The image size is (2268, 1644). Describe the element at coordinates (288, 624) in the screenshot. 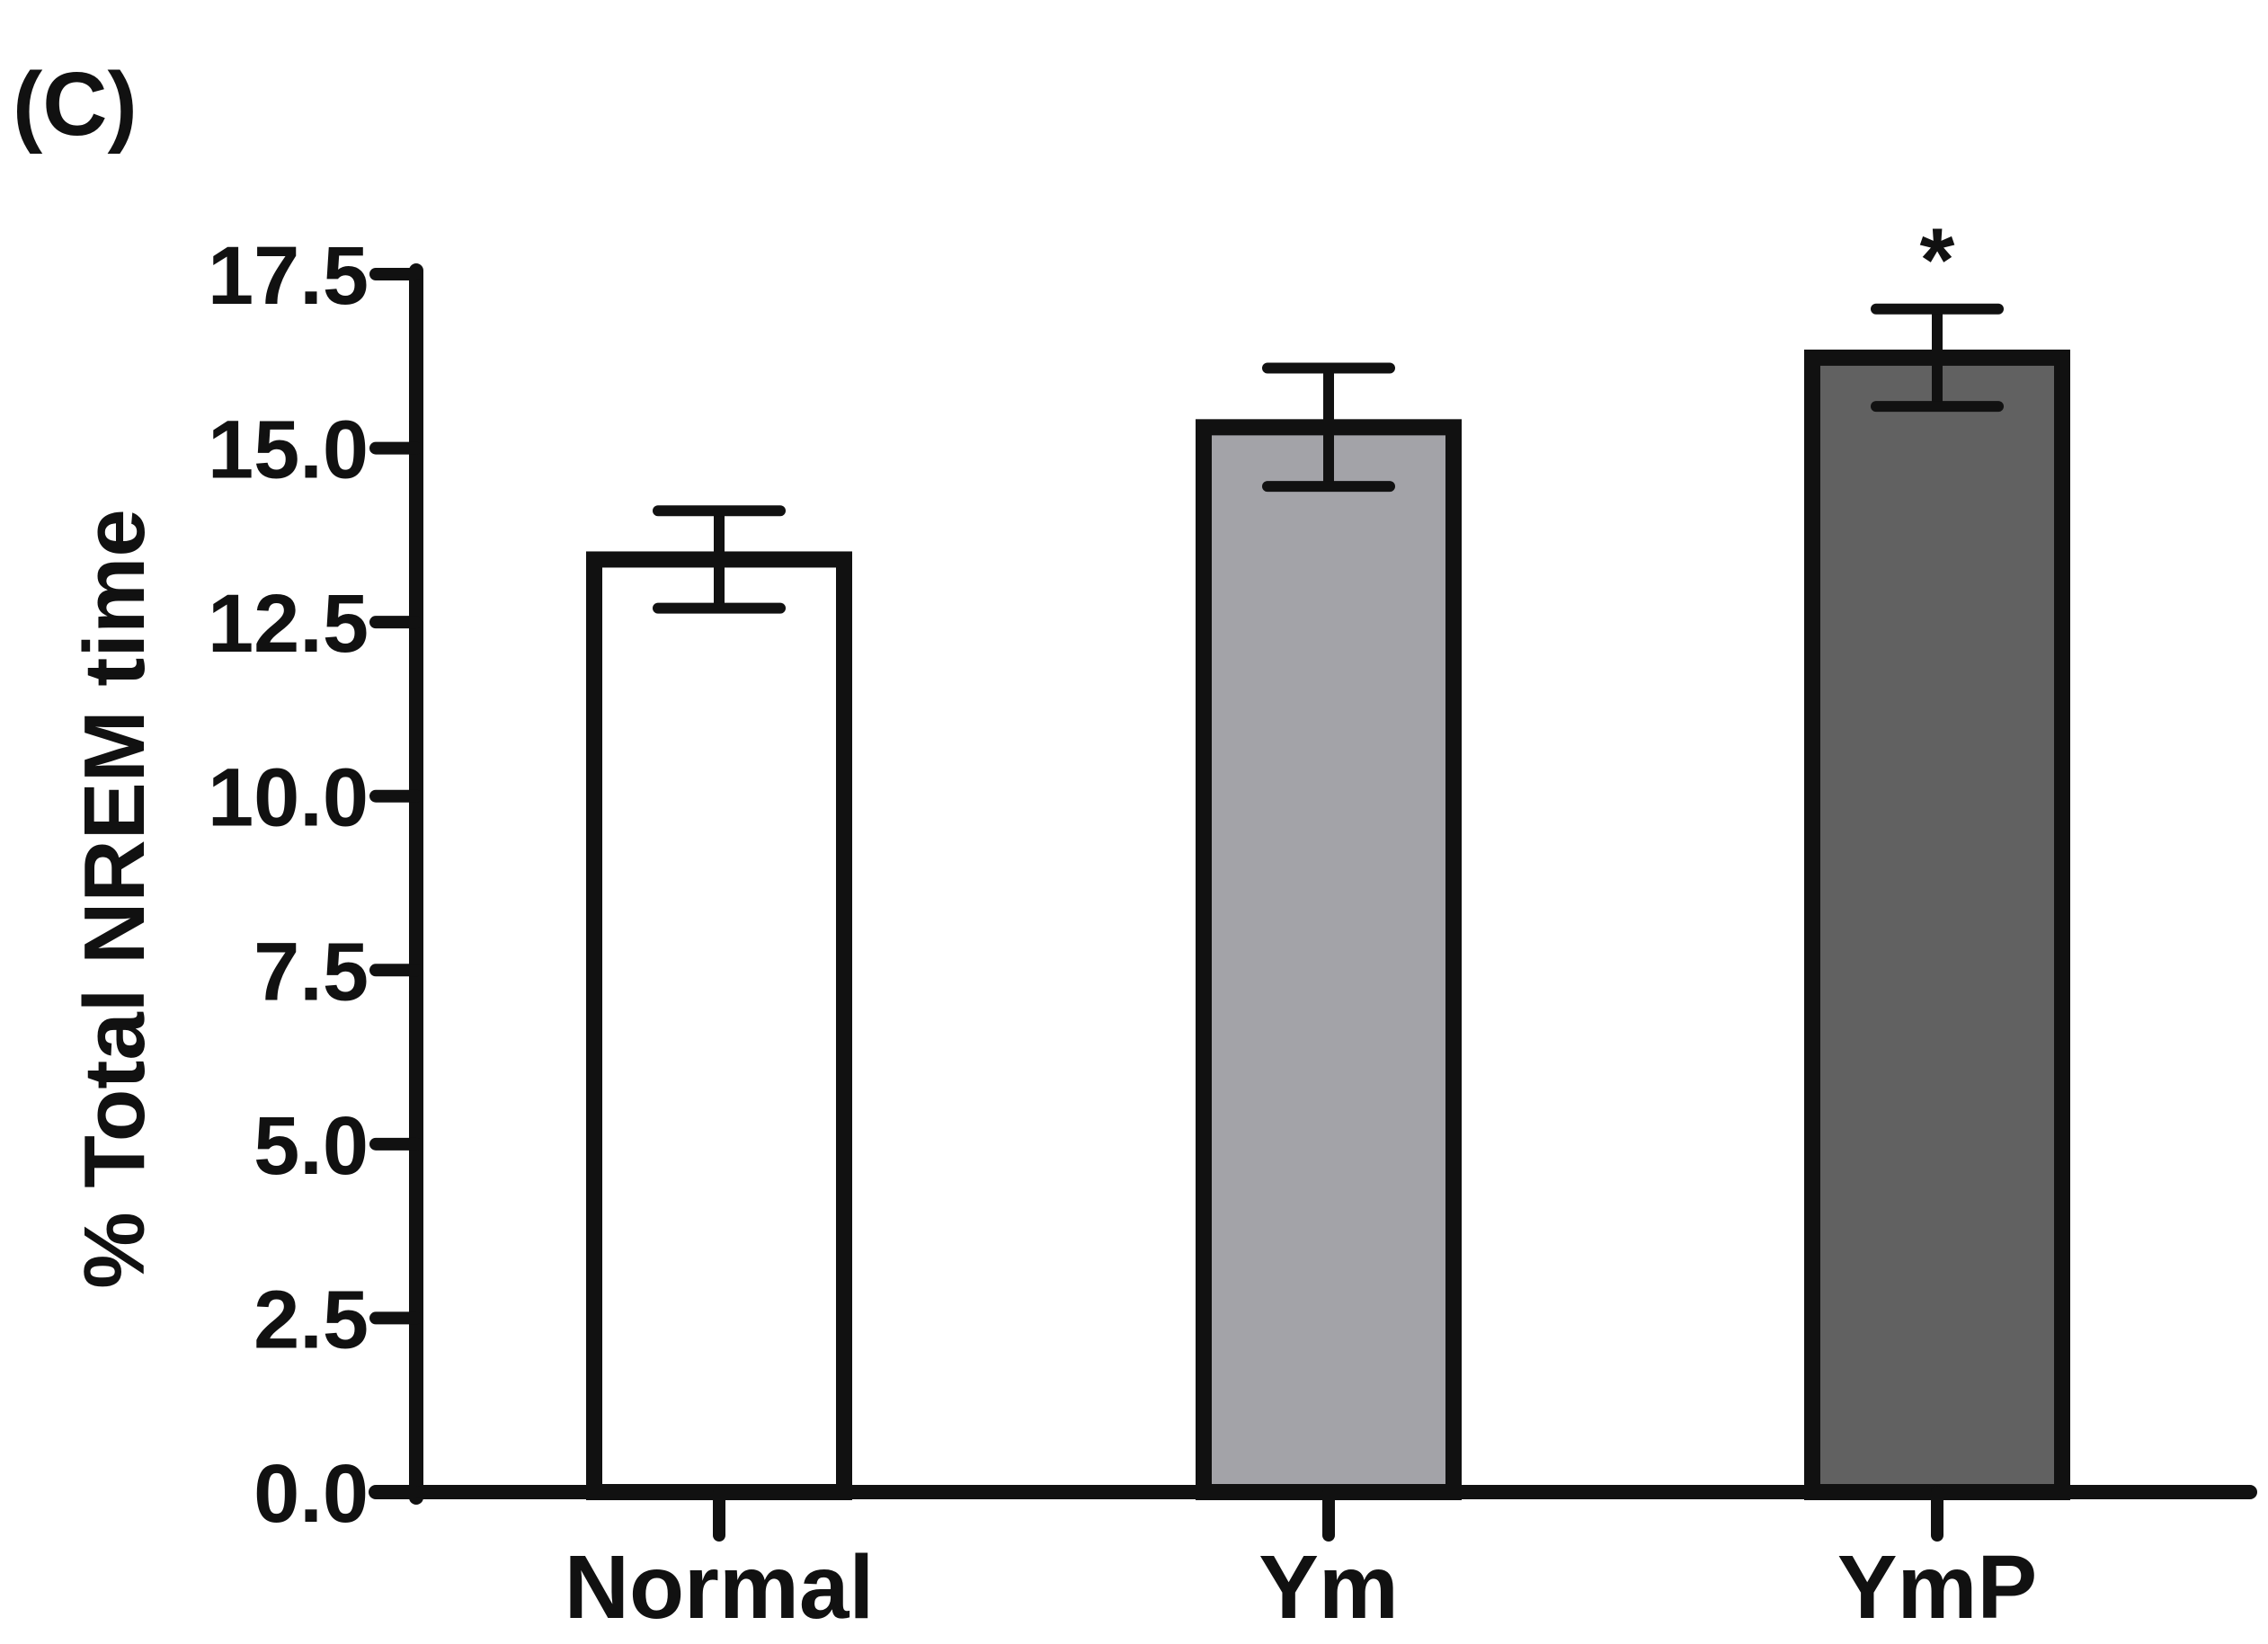

I see `y-tick-label: 12.5` at that location.